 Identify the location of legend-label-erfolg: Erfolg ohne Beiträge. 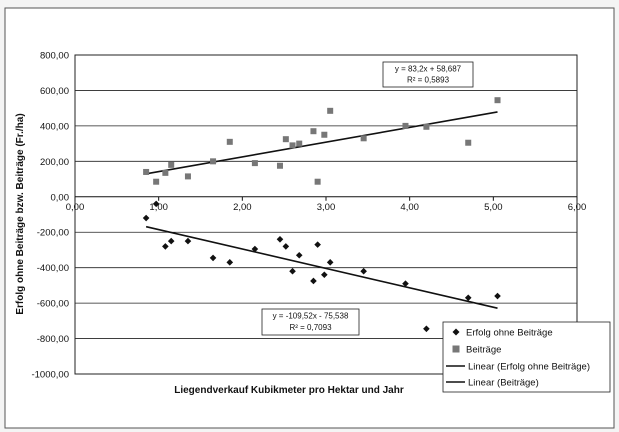
(509, 333).